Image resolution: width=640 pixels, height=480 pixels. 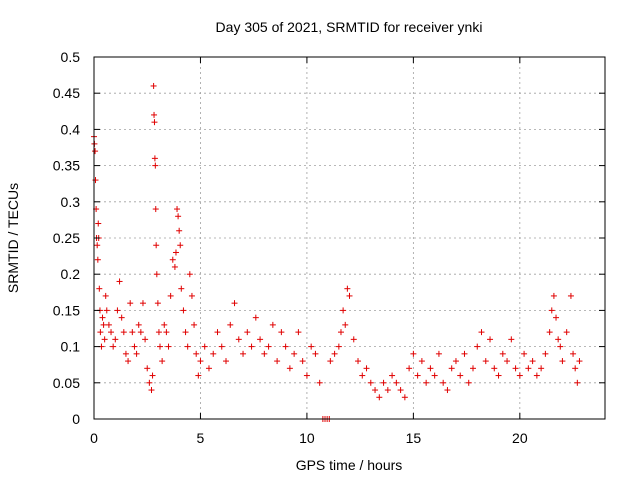 What do you see at coordinates (414, 438) in the screenshot?
I see `x-tick-label: 15` at bounding box center [414, 438].